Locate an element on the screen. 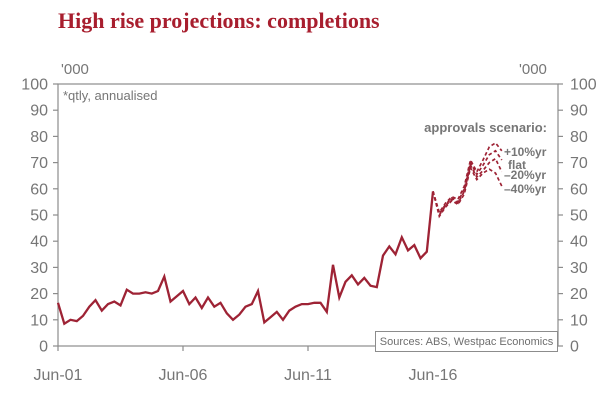  y-axis-unit-right: '000 is located at coordinates (533, 69).